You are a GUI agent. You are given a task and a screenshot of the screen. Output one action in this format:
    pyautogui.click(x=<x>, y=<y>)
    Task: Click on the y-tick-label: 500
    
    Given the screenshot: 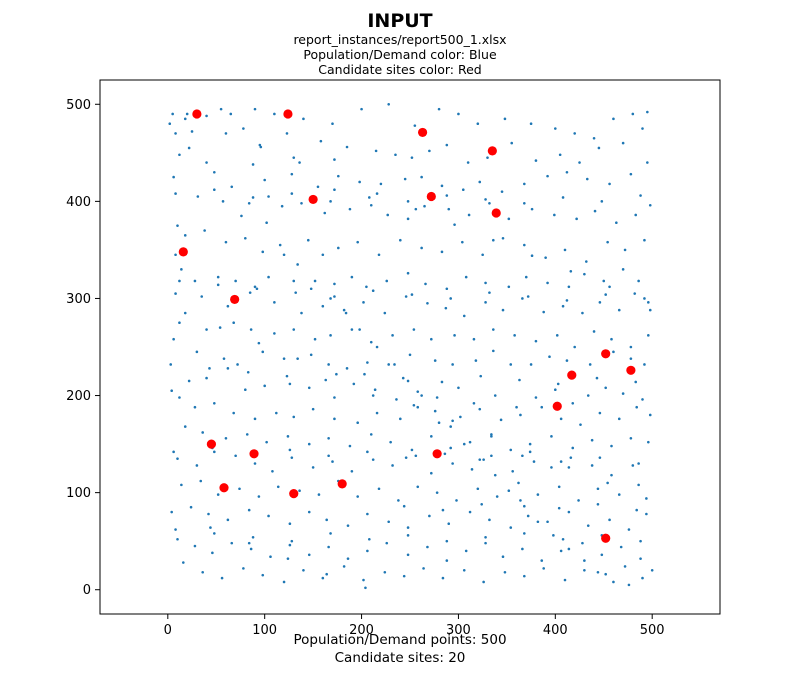 What is the action you would take?
    pyautogui.click(x=78, y=105)
    